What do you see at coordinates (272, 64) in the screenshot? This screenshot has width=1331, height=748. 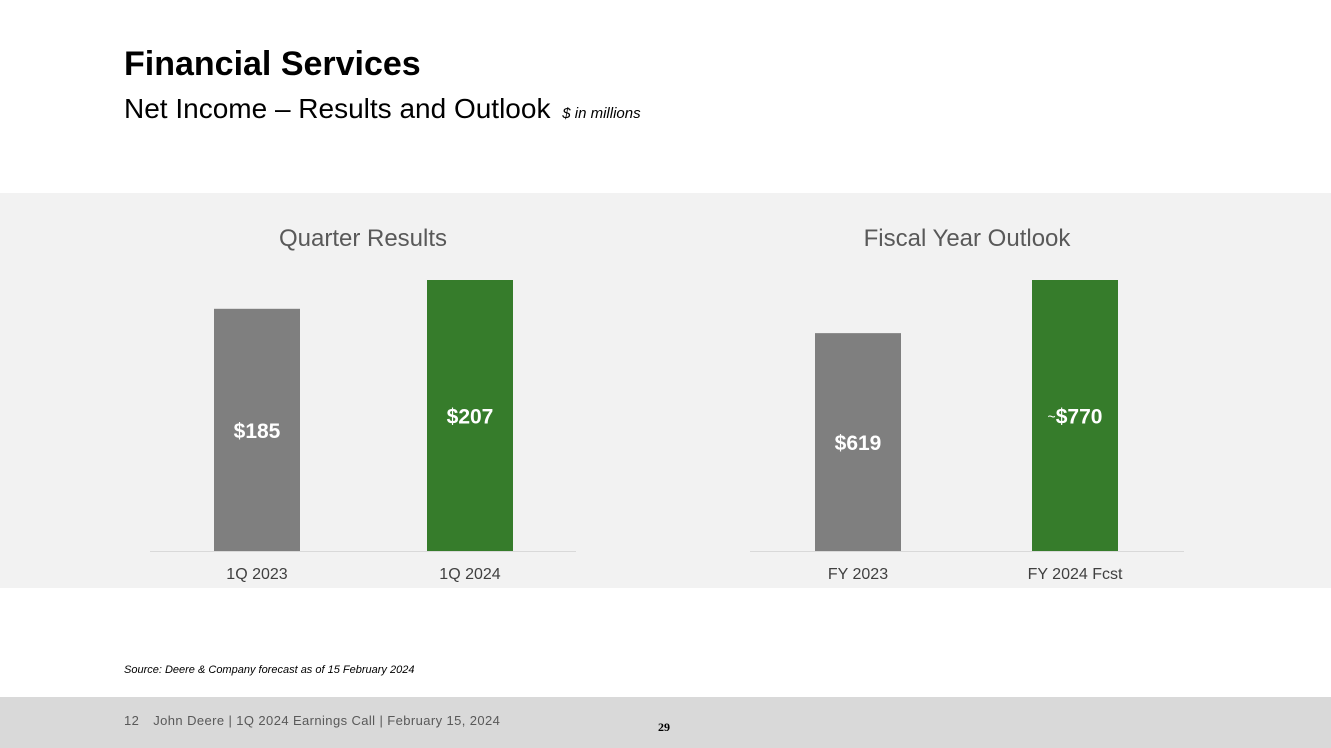 I see `page-title: Financial Services` at bounding box center [272, 64].